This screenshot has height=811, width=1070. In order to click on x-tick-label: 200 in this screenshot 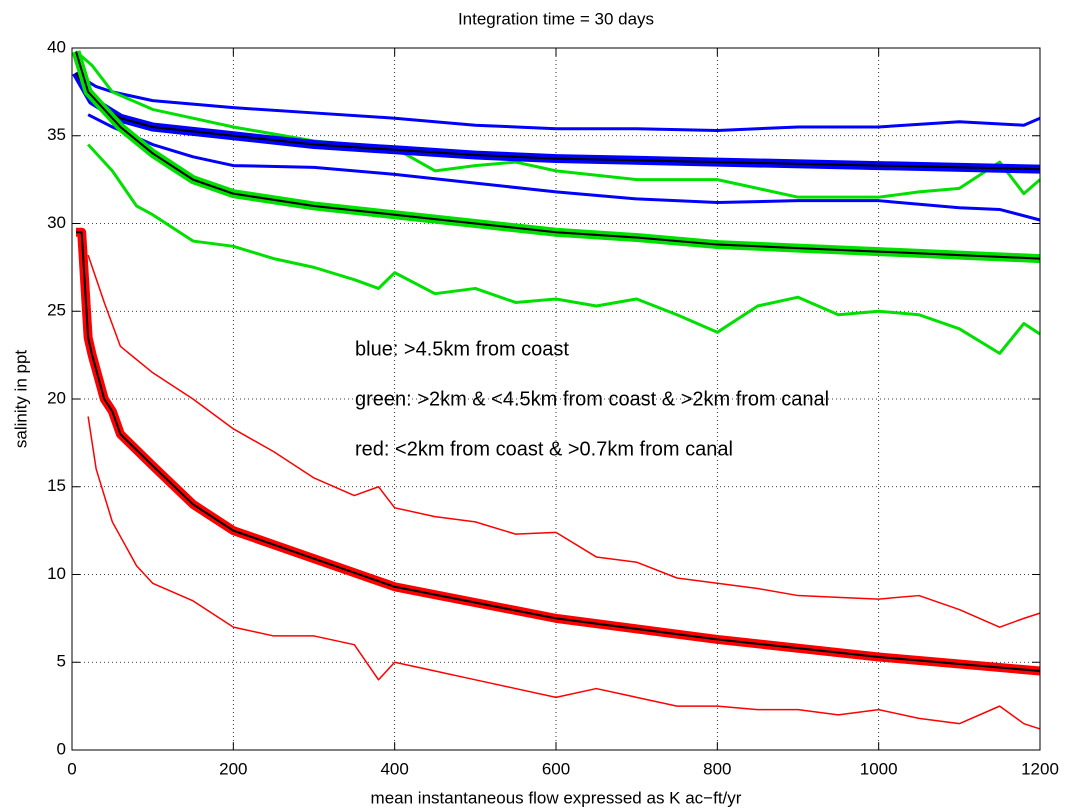, I will do `click(233, 768)`.